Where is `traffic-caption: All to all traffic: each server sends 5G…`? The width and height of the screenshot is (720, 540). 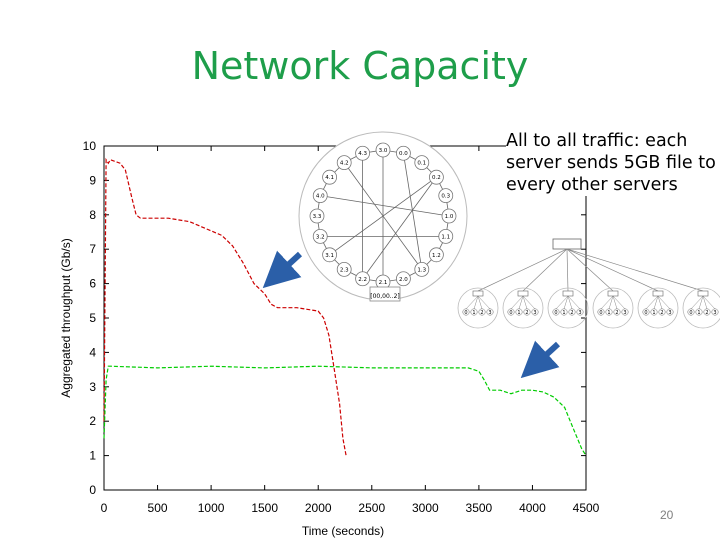
traffic-caption: All to all traffic: each server sends 5G… is located at coordinates (611, 163).